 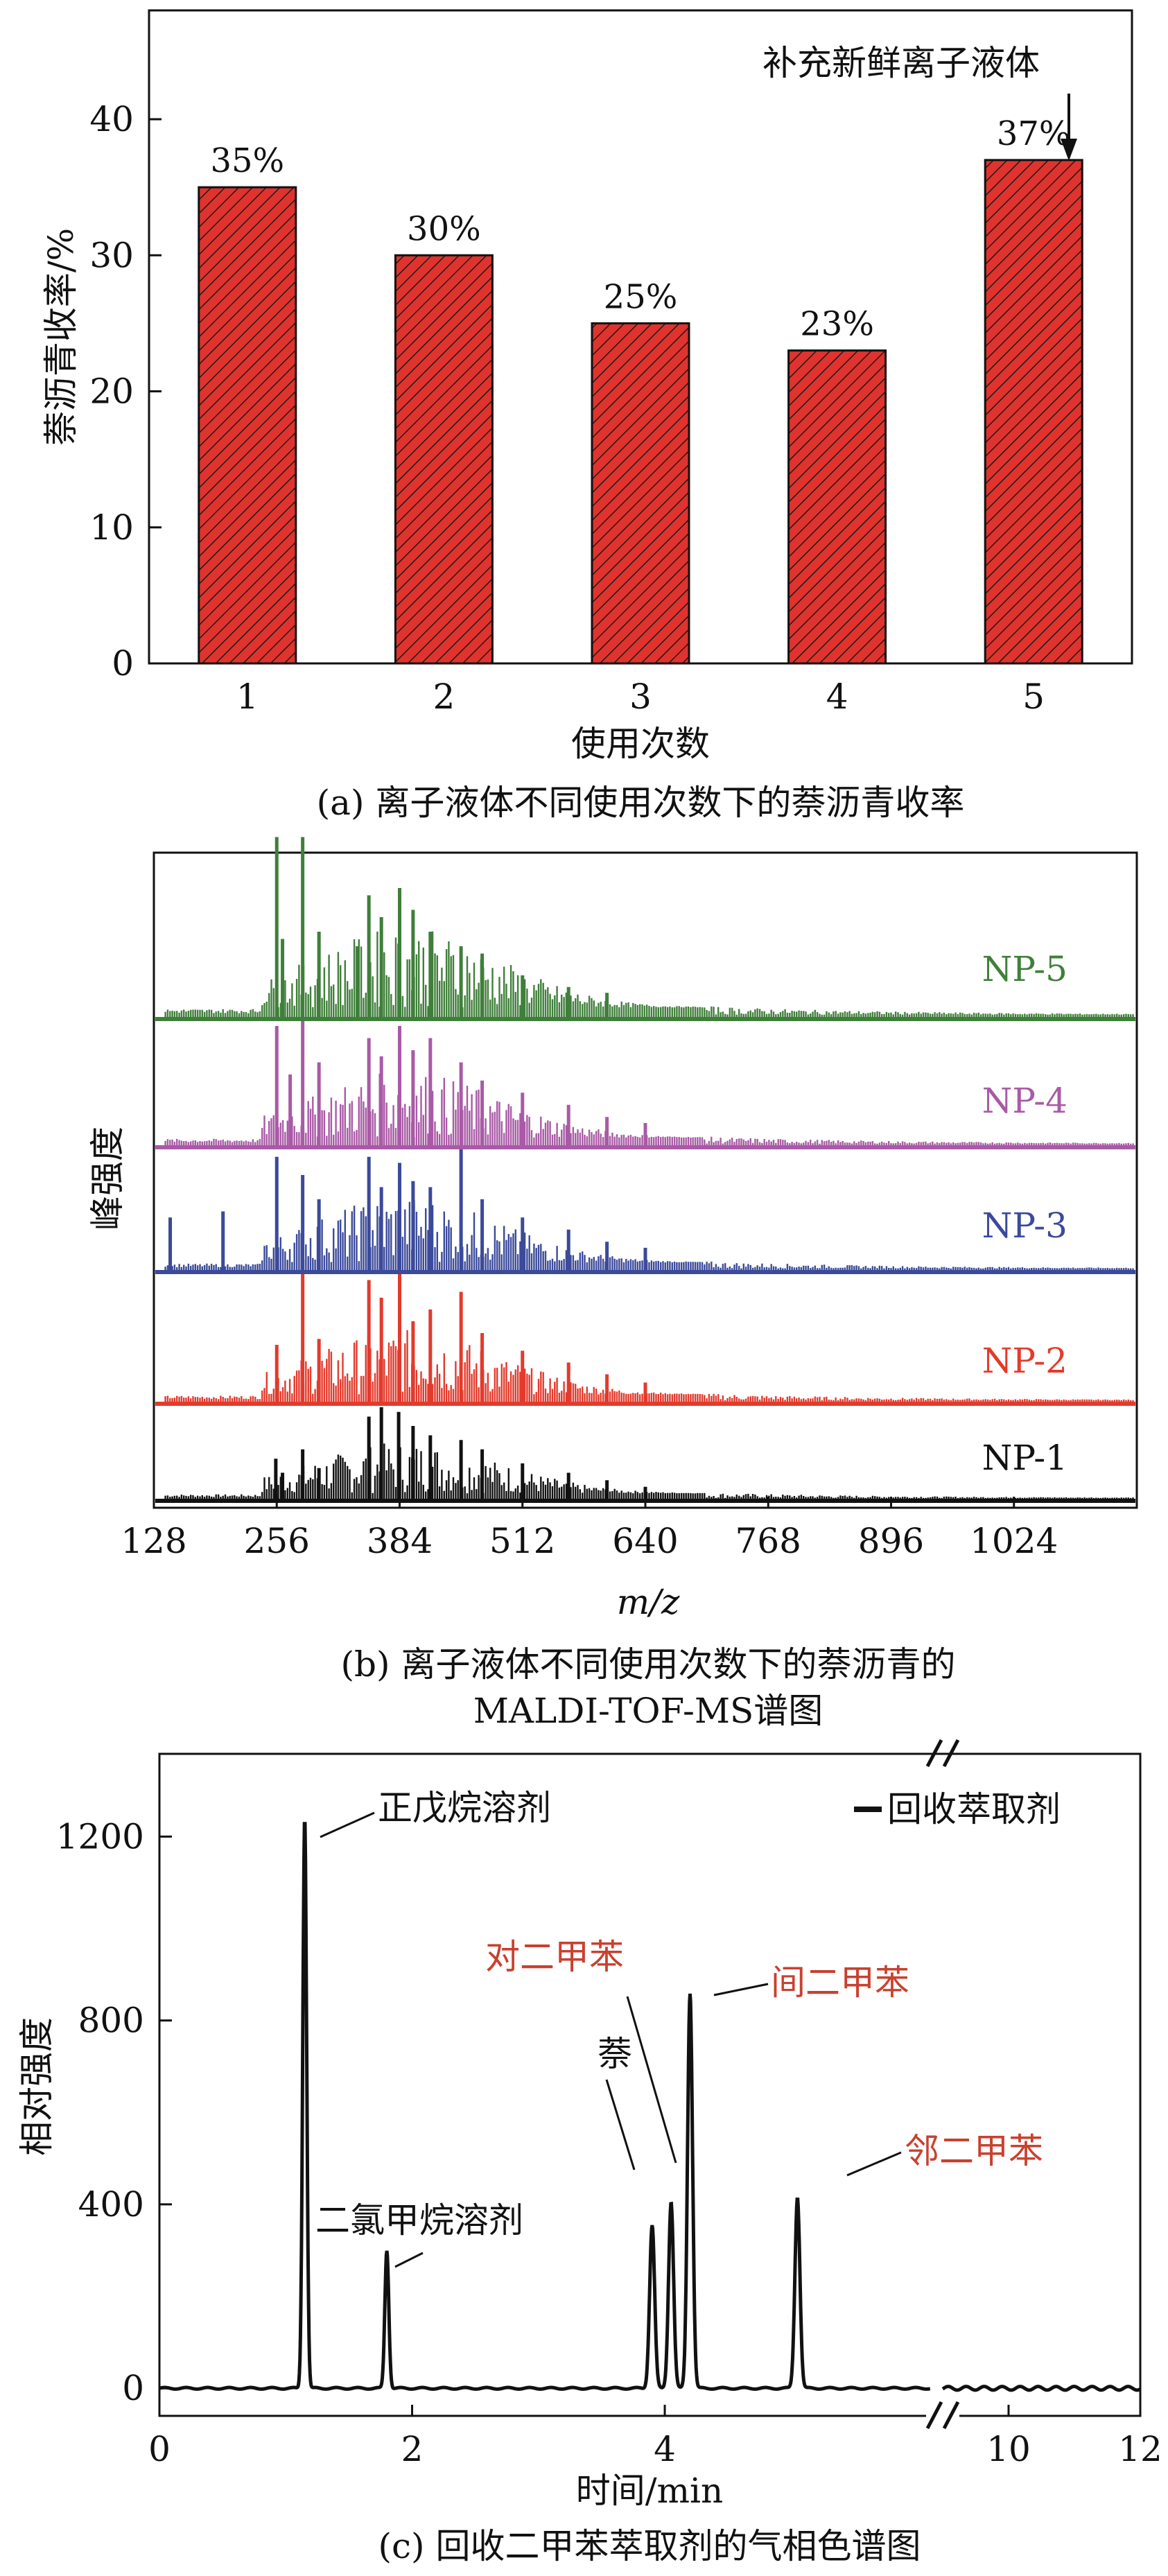 I want to click on spectrum-x-label: m/z, so click(x=649, y=1602).